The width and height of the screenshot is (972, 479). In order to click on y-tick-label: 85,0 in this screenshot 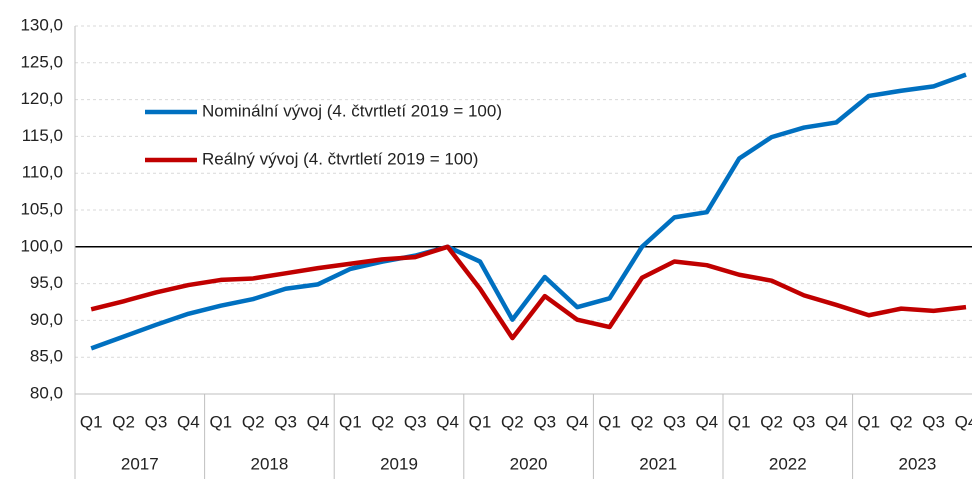, I will do `click(46, 356)`.